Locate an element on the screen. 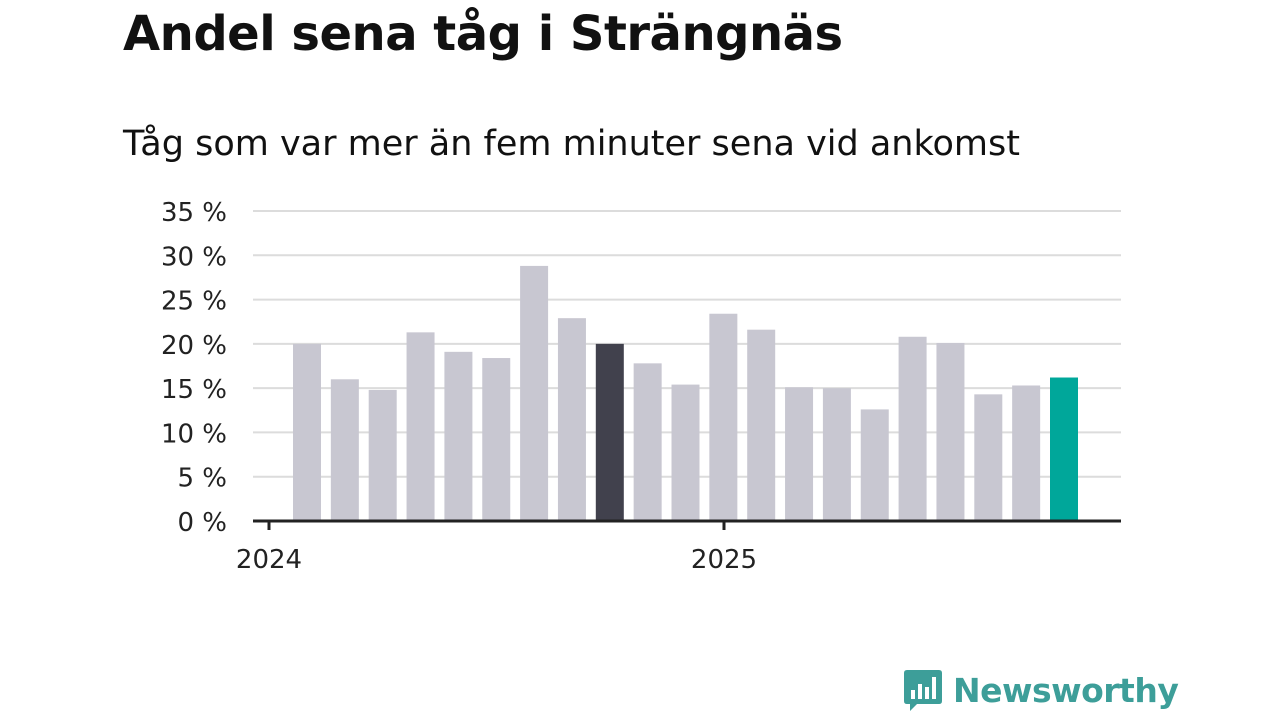 The height and width of the screenshot is (720, 1280). y-axis-tick-labels: 0 % 5 % 10 % 15 % 20 % 25 % 30 % 35 % is located at coordinates (194, 368).